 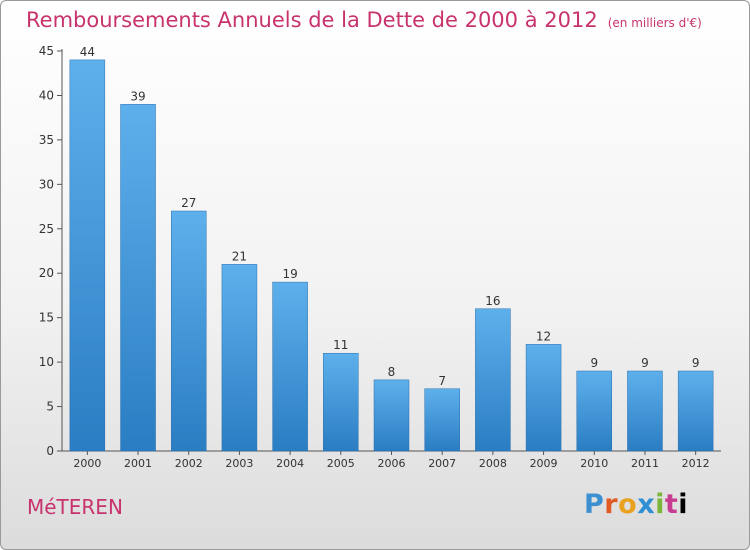 What do you see at coordinates (46, 95) in the screenshot?
I see `y-tick-label: 40` at bounding box center [46, 95].